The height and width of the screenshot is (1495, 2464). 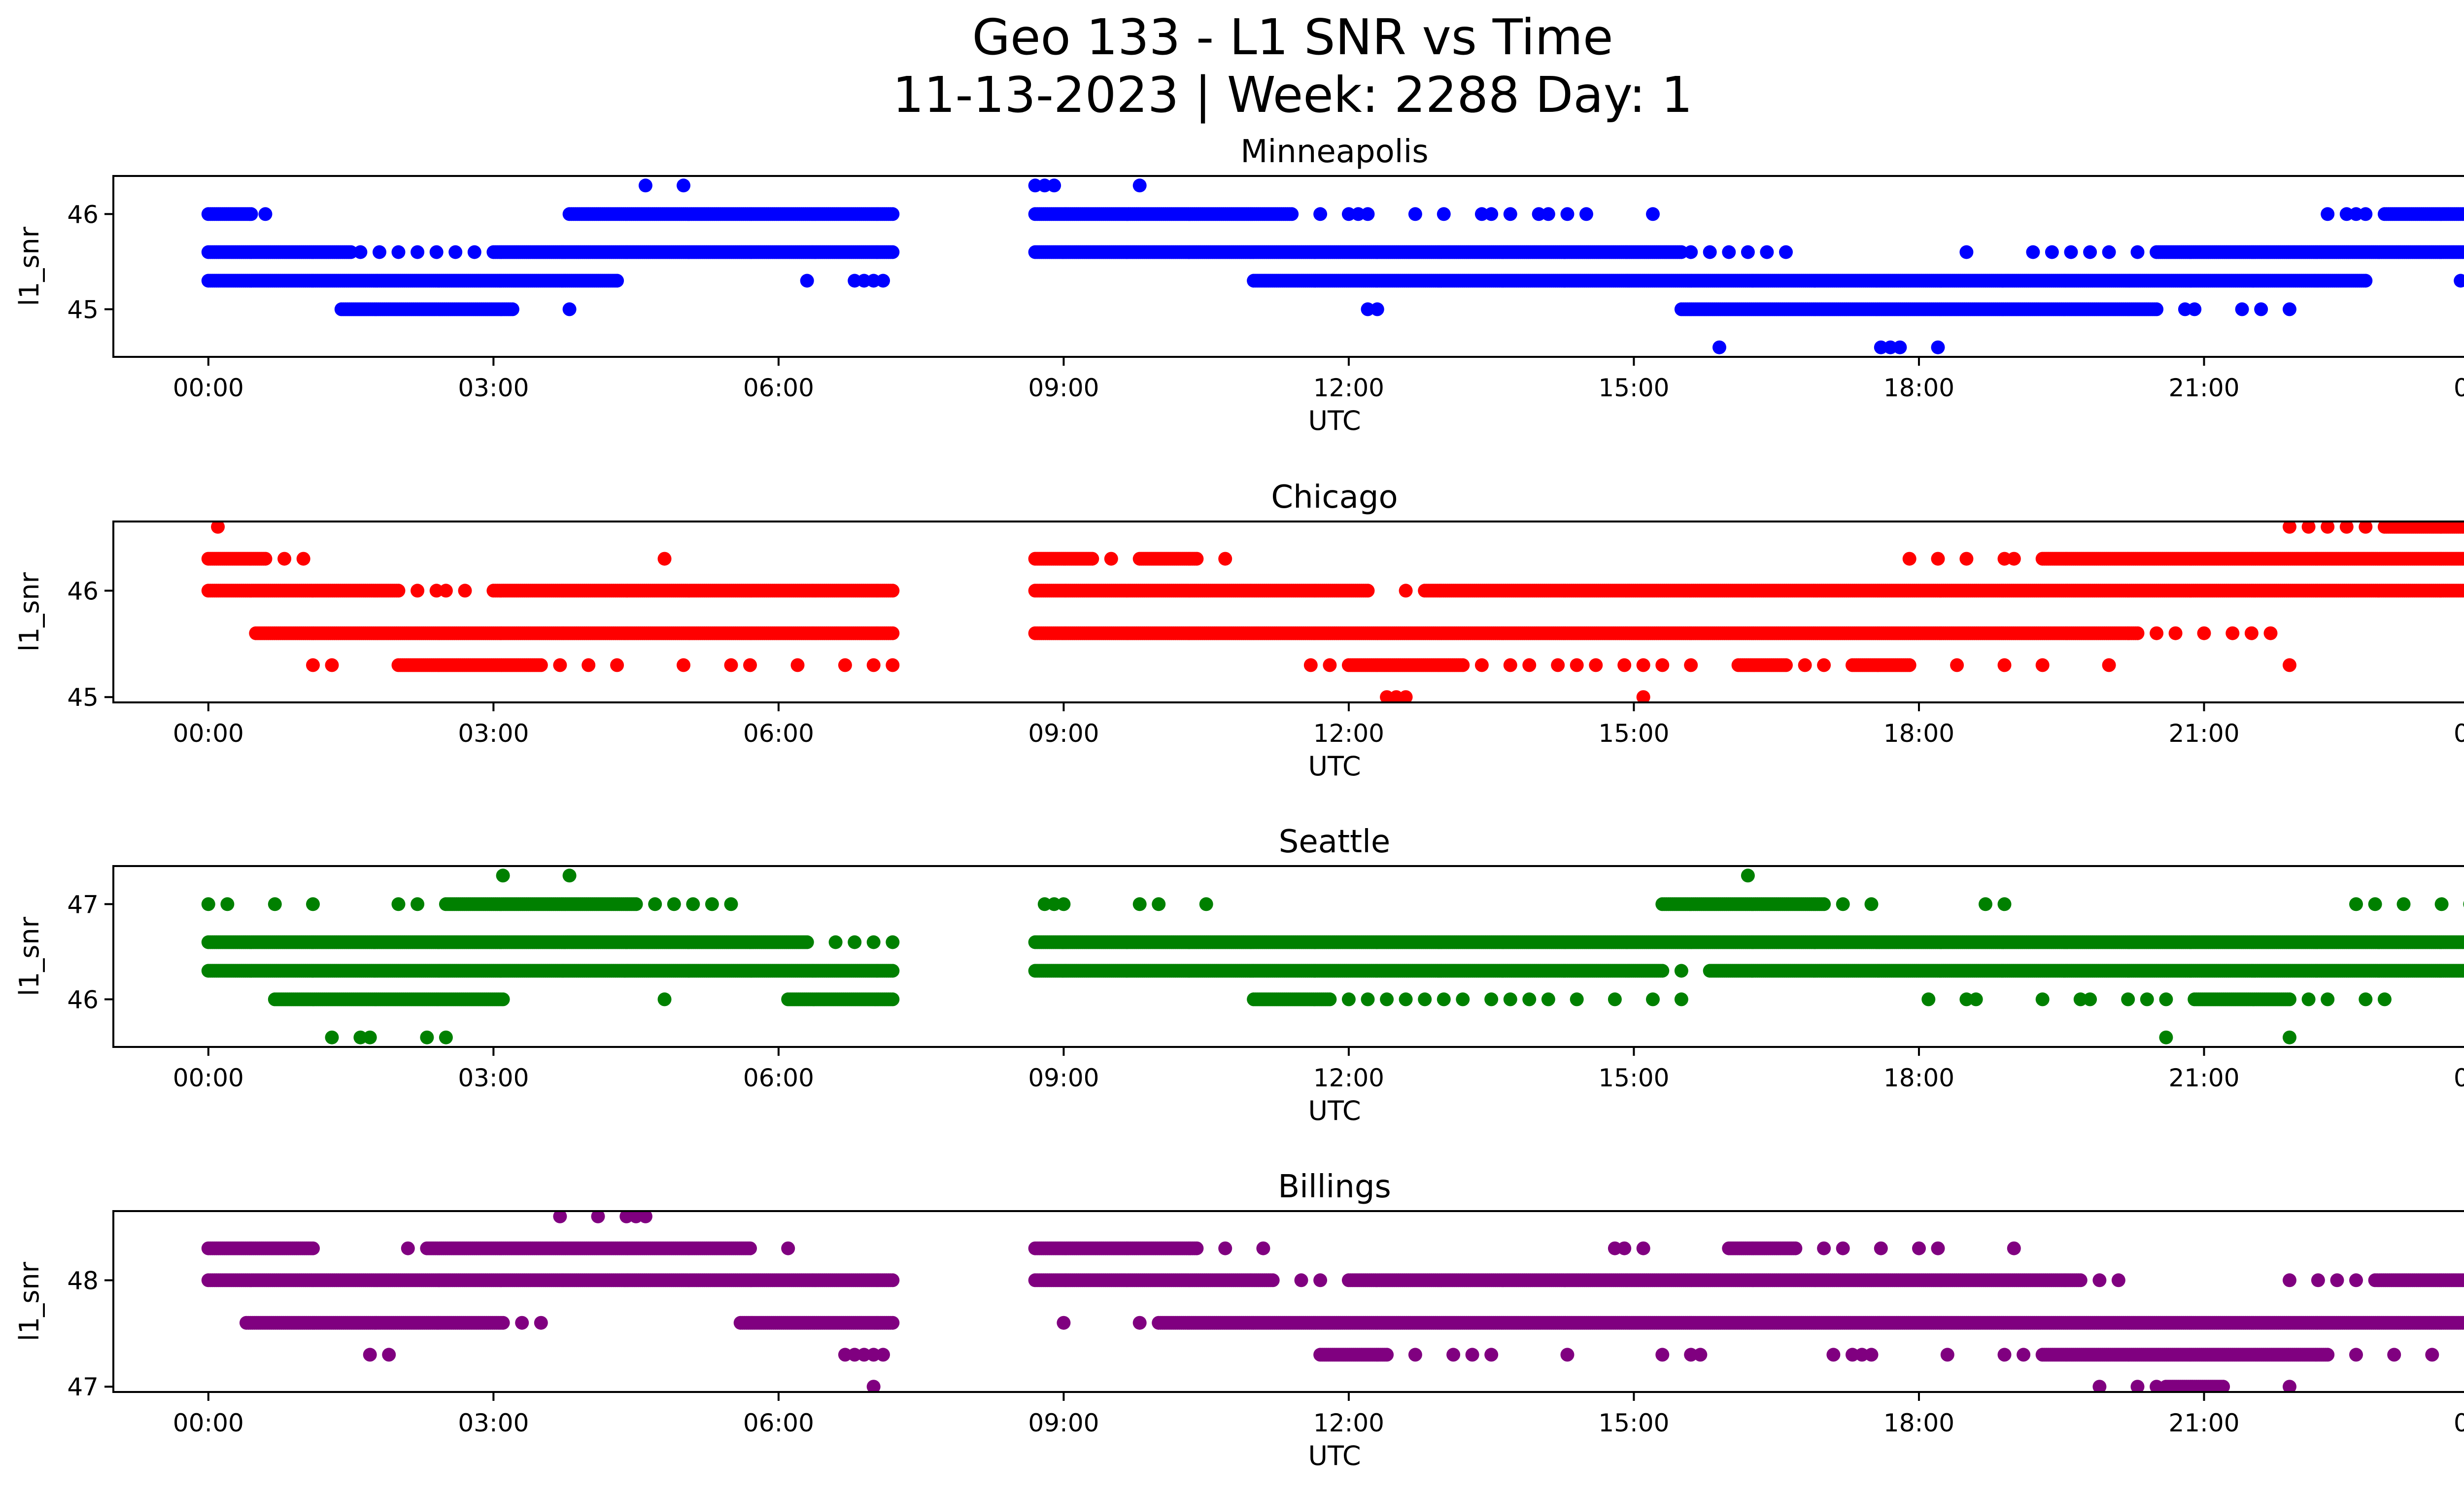 I want to click on series-points, so click(x=1332, y=612).